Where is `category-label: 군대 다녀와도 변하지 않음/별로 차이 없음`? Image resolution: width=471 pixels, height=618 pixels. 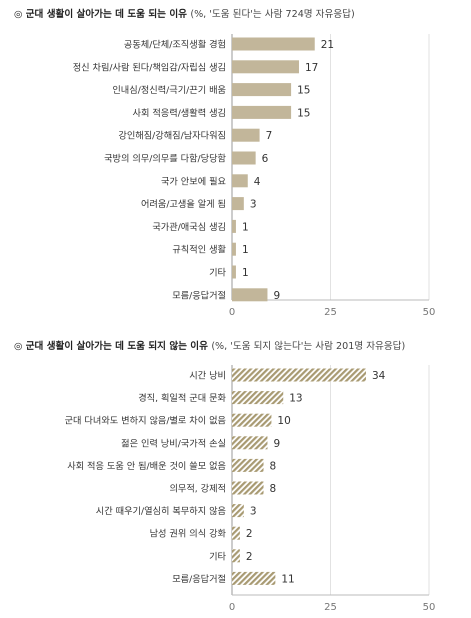
category-label: 군대 다녀와도 변하지 않음/별로 차이 없음 is located at coordinates (145, 421).